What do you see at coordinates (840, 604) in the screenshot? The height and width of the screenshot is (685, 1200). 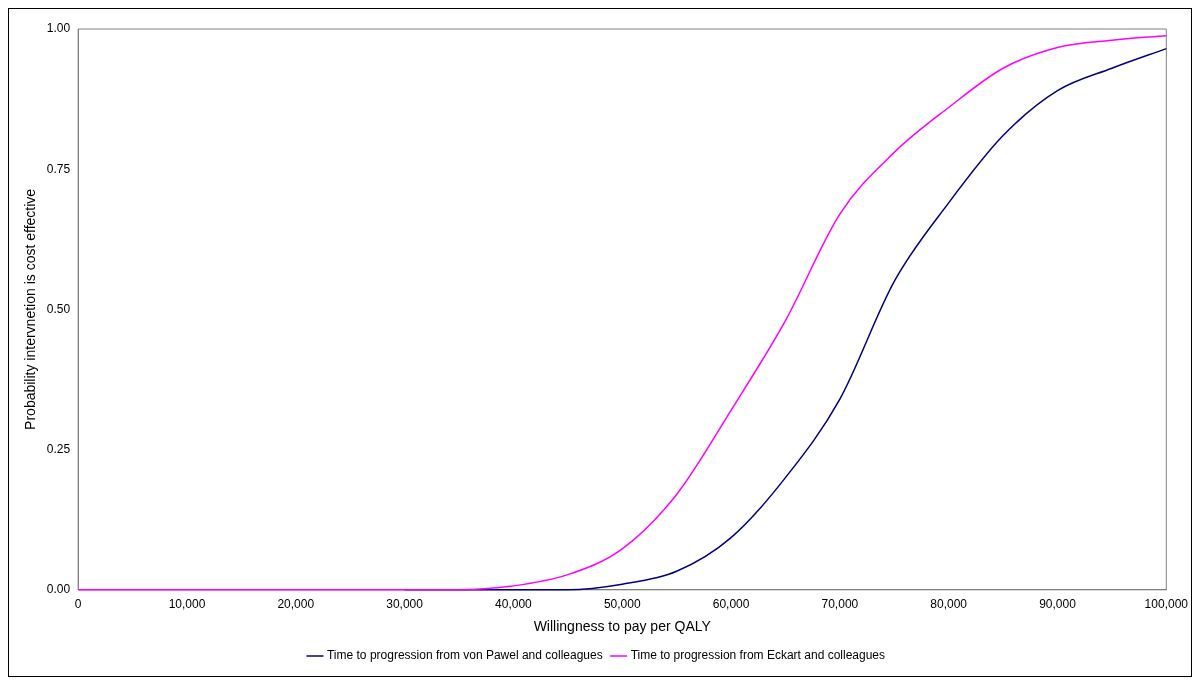 I see `x-tick-label: 70,000` at bounding box center [840, 604].